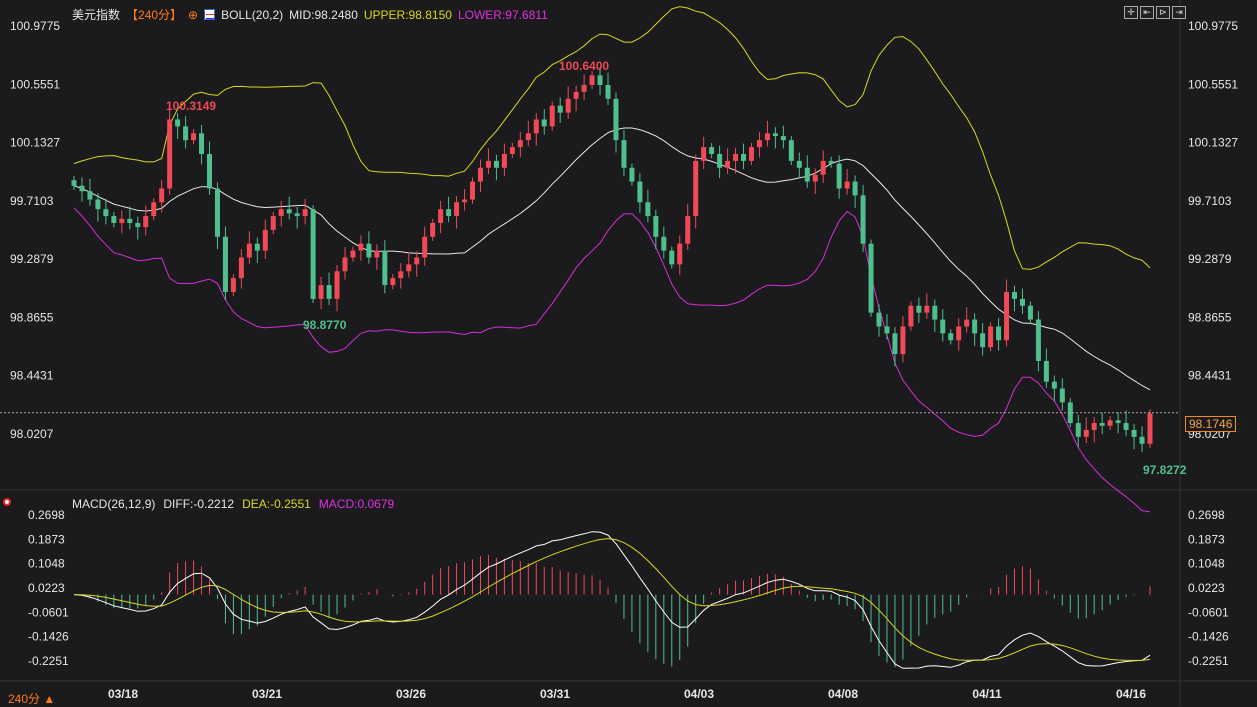 The width and height of the screenshot is (1257, 707). I want to click on price-tick-left: 98.8655, so click(32, 317).